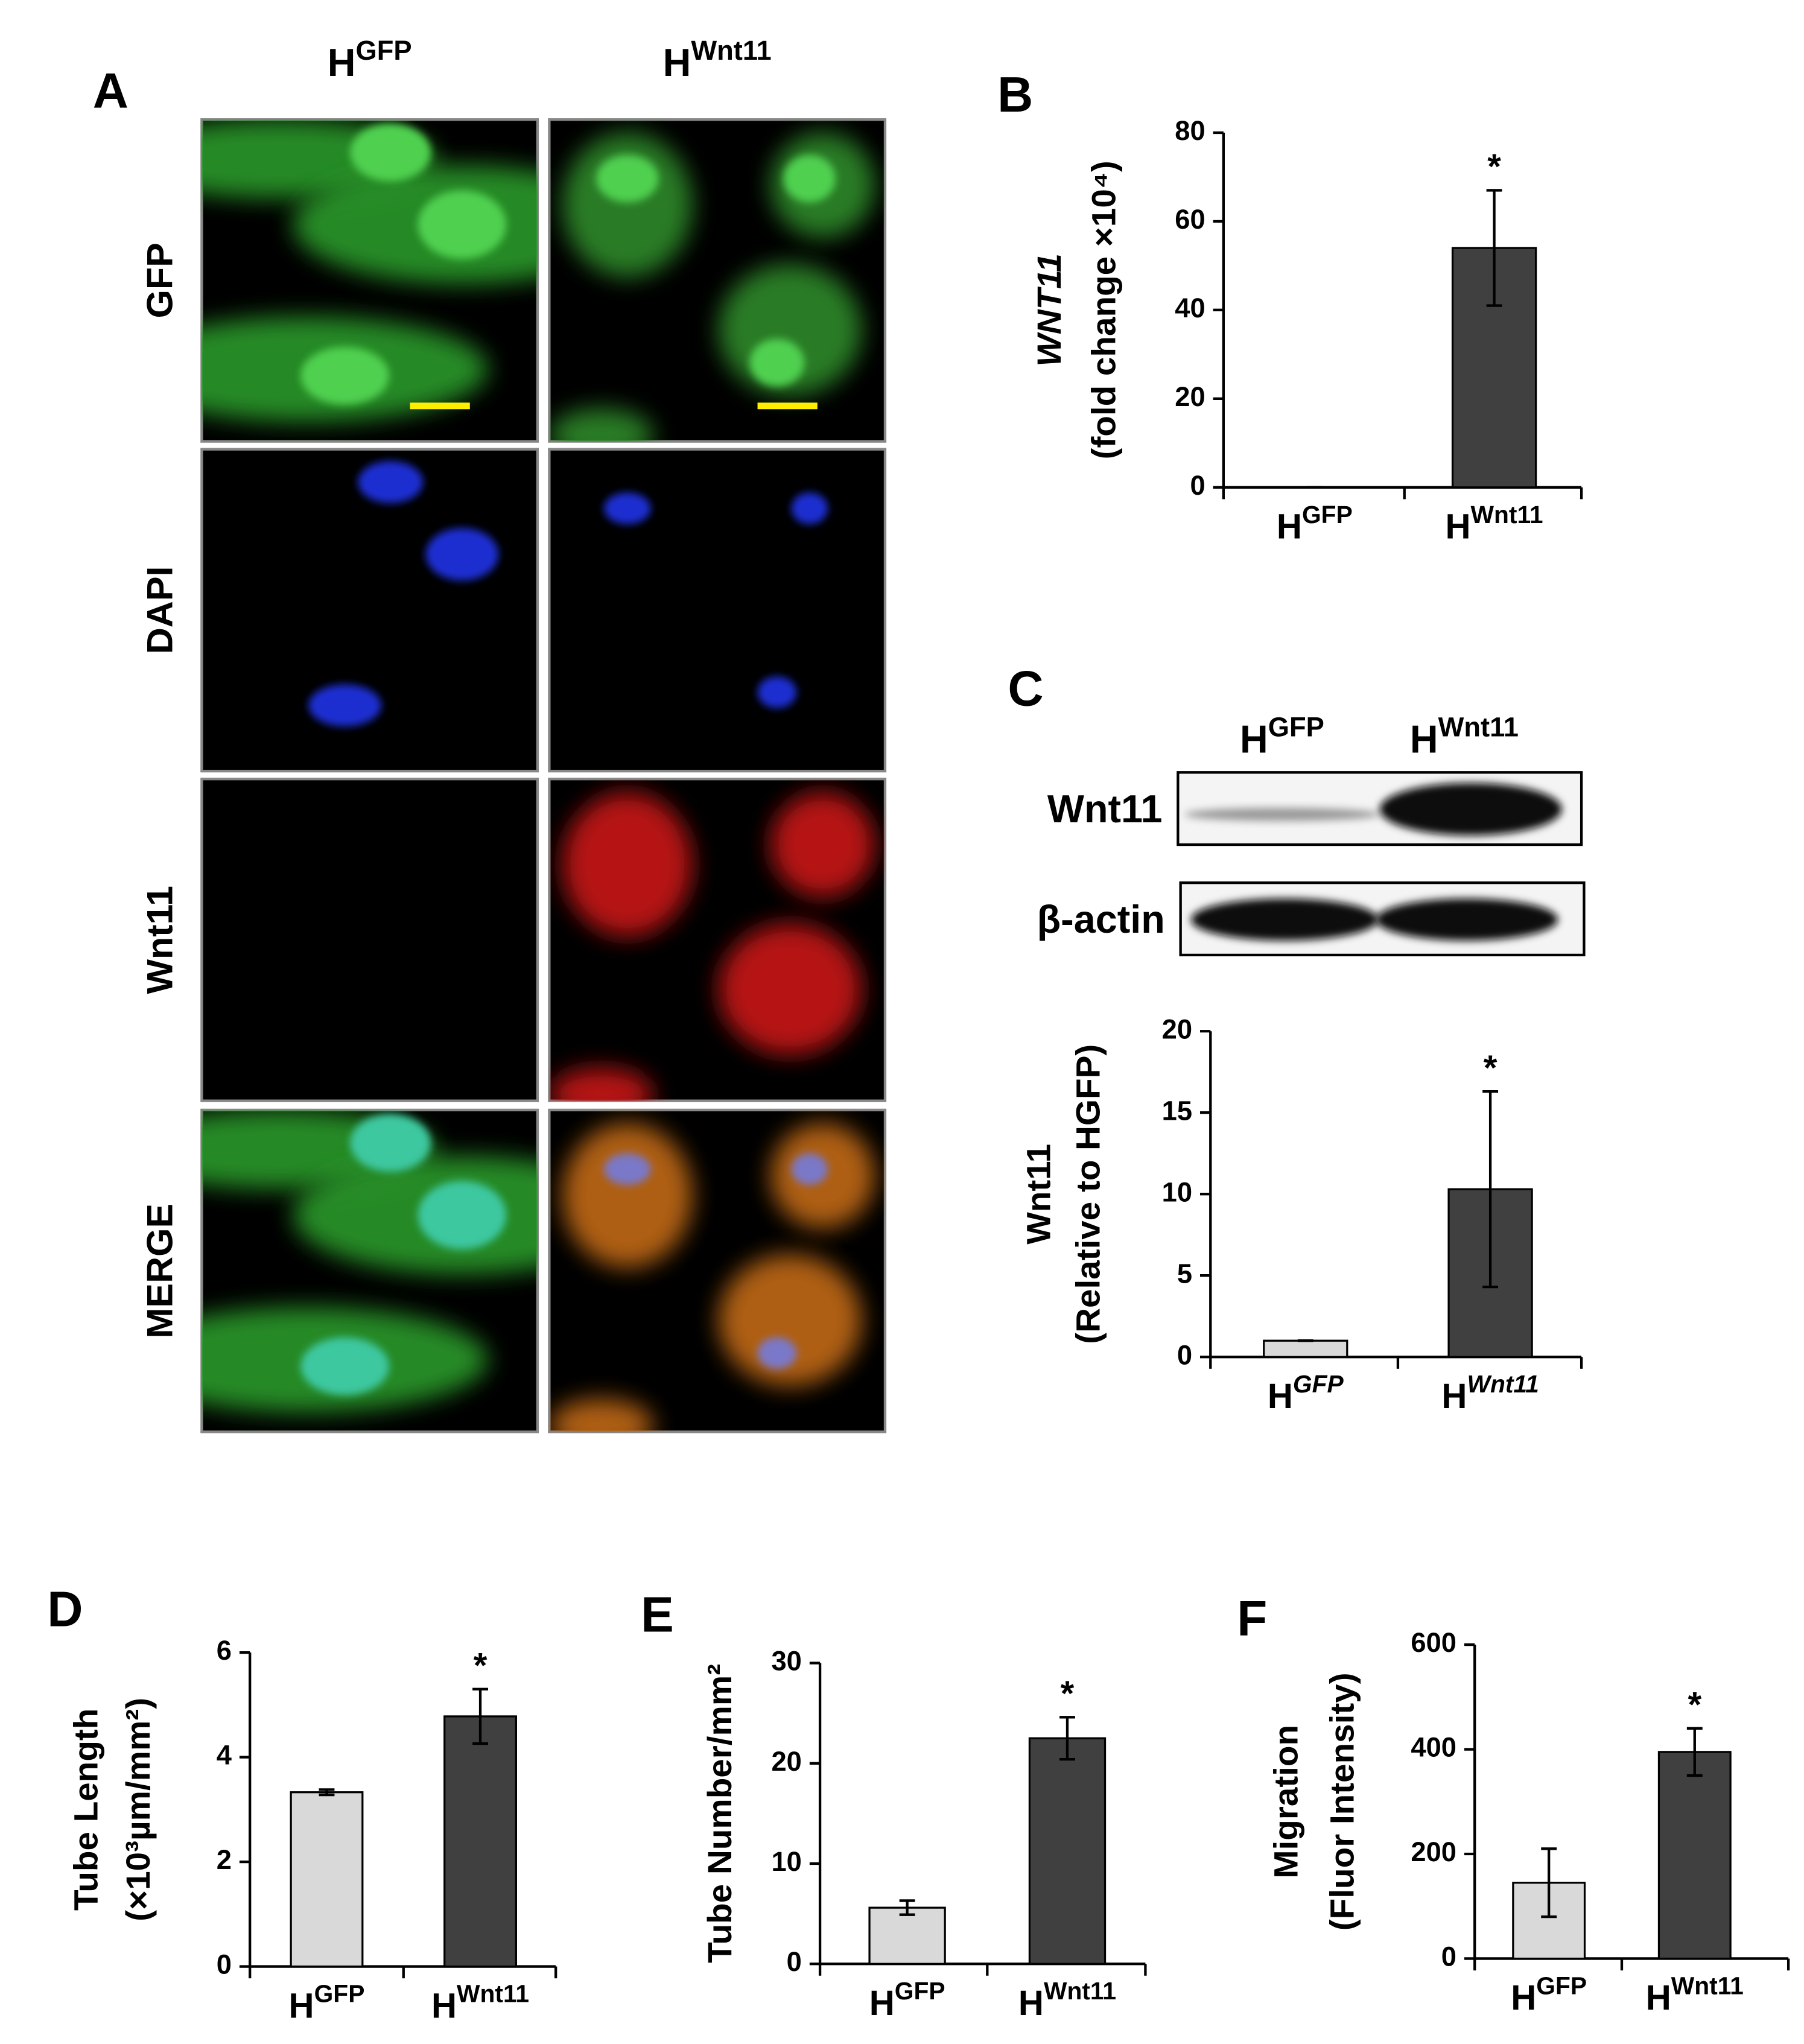 This screenshot has height=2044, width=1804. I want to click on y-tick-label: 600, so click(1433, 1642).